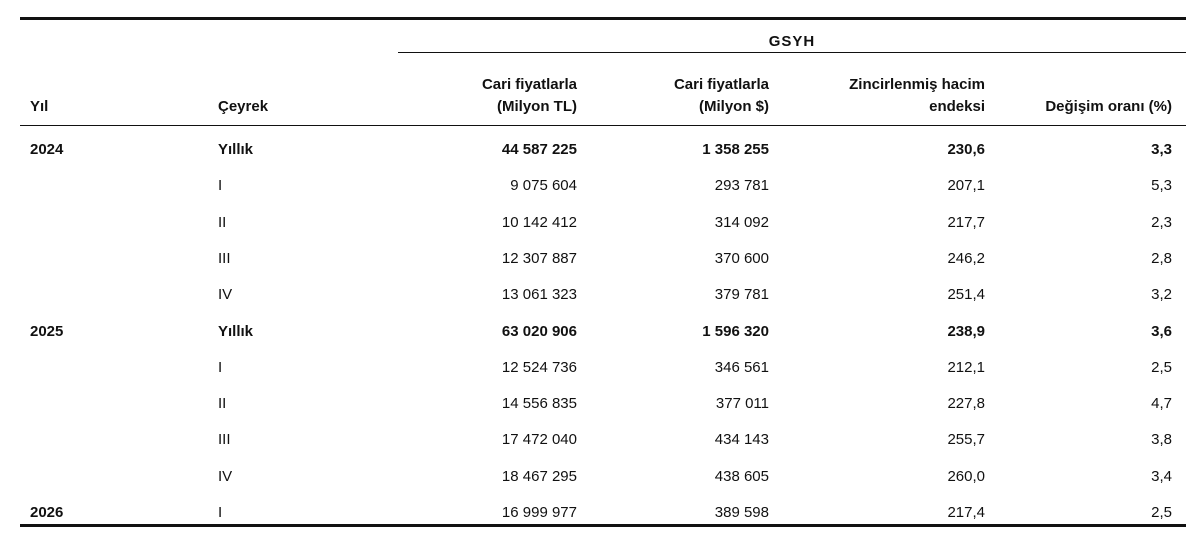 Image resolution: width=1200 pixels, height=545 pixels. What do you see at coordinates (1161, 476) in the screenshot?
I see `value-cell: 3,4` at bounding box center [1161, 476].